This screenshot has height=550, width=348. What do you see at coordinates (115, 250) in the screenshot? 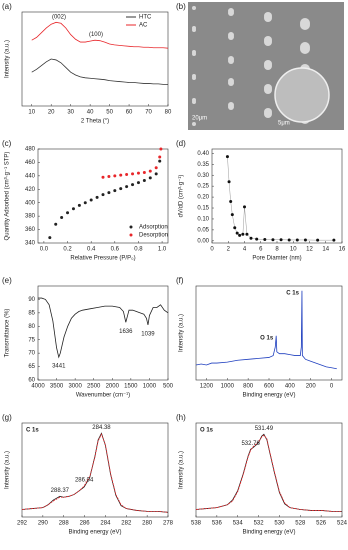
I see `x-tick-label: 0.6` at bounding box center [115, 250].